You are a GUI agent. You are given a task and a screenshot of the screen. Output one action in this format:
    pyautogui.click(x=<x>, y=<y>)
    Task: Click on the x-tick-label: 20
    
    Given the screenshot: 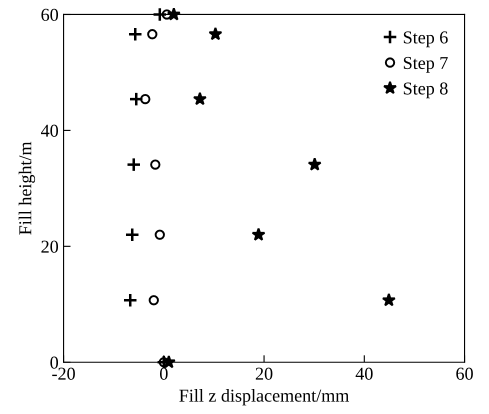 What is the action you would take?
    pyautogui.click(x=264, y=374)
    